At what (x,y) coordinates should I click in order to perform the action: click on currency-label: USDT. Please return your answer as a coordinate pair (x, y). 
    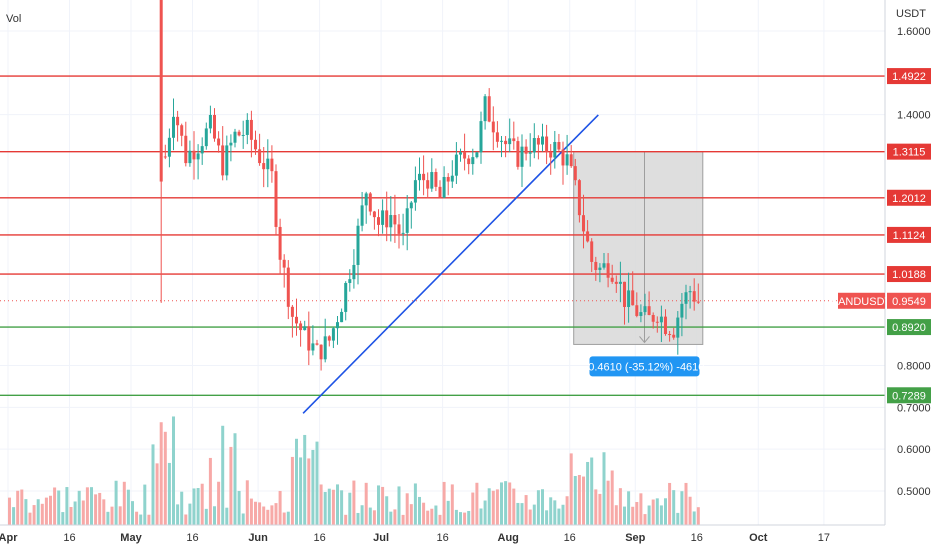
    Looking at the image, I should click on (911, 14).